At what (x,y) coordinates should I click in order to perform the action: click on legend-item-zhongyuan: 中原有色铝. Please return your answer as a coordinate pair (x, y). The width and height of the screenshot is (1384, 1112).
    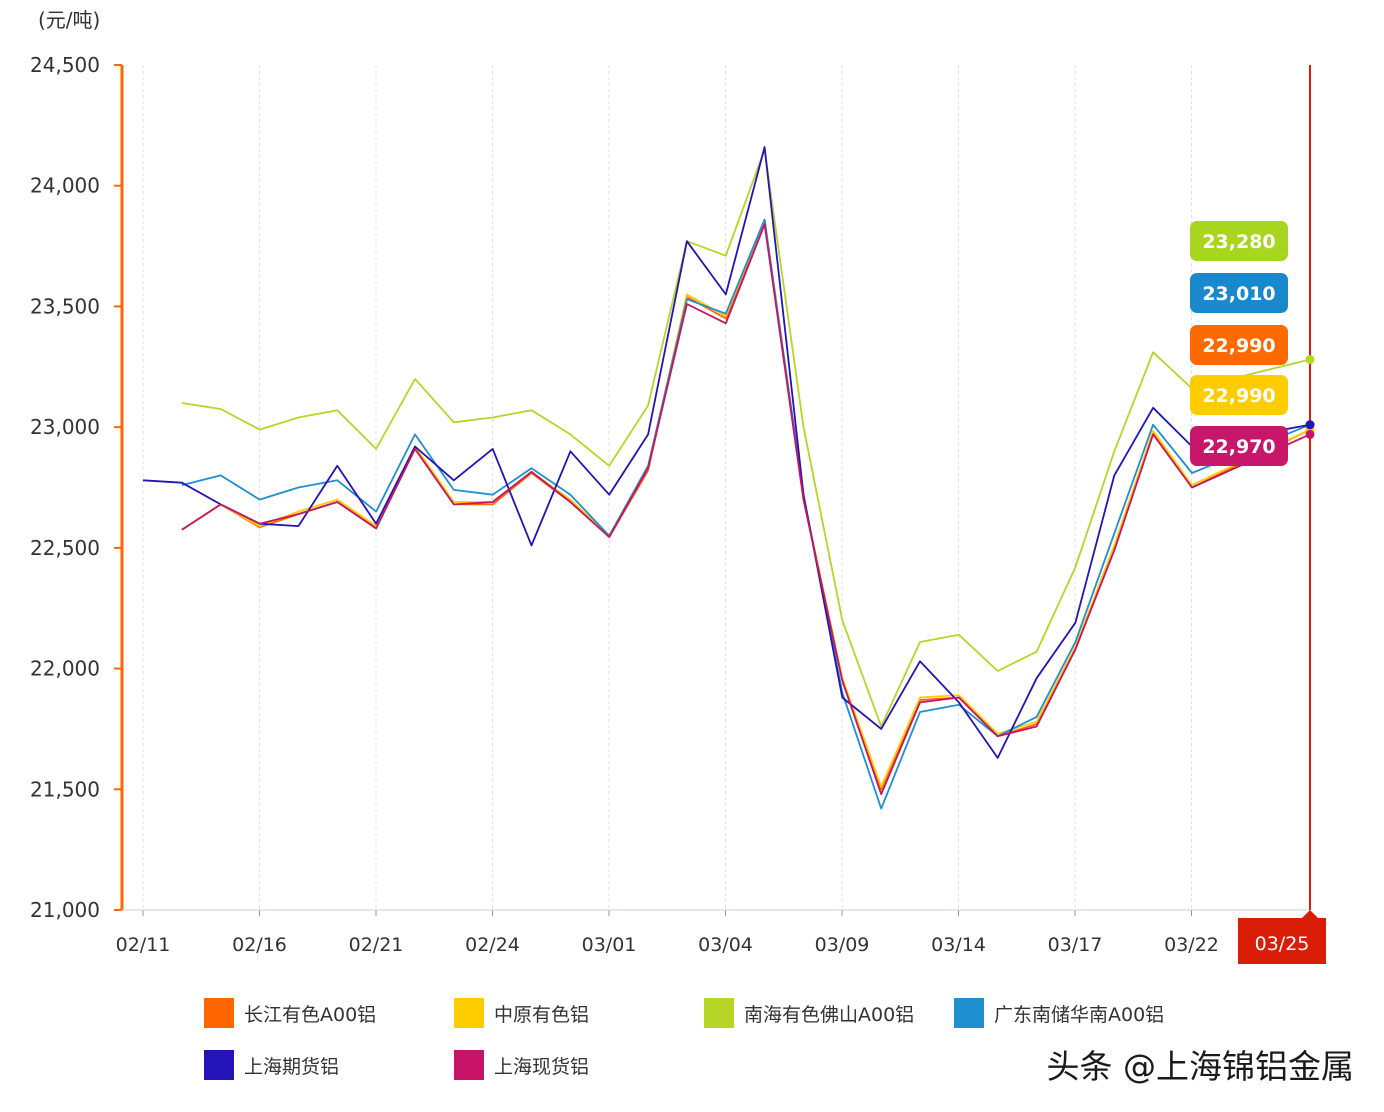
    Looking at the image, I should click on (521, 1013).